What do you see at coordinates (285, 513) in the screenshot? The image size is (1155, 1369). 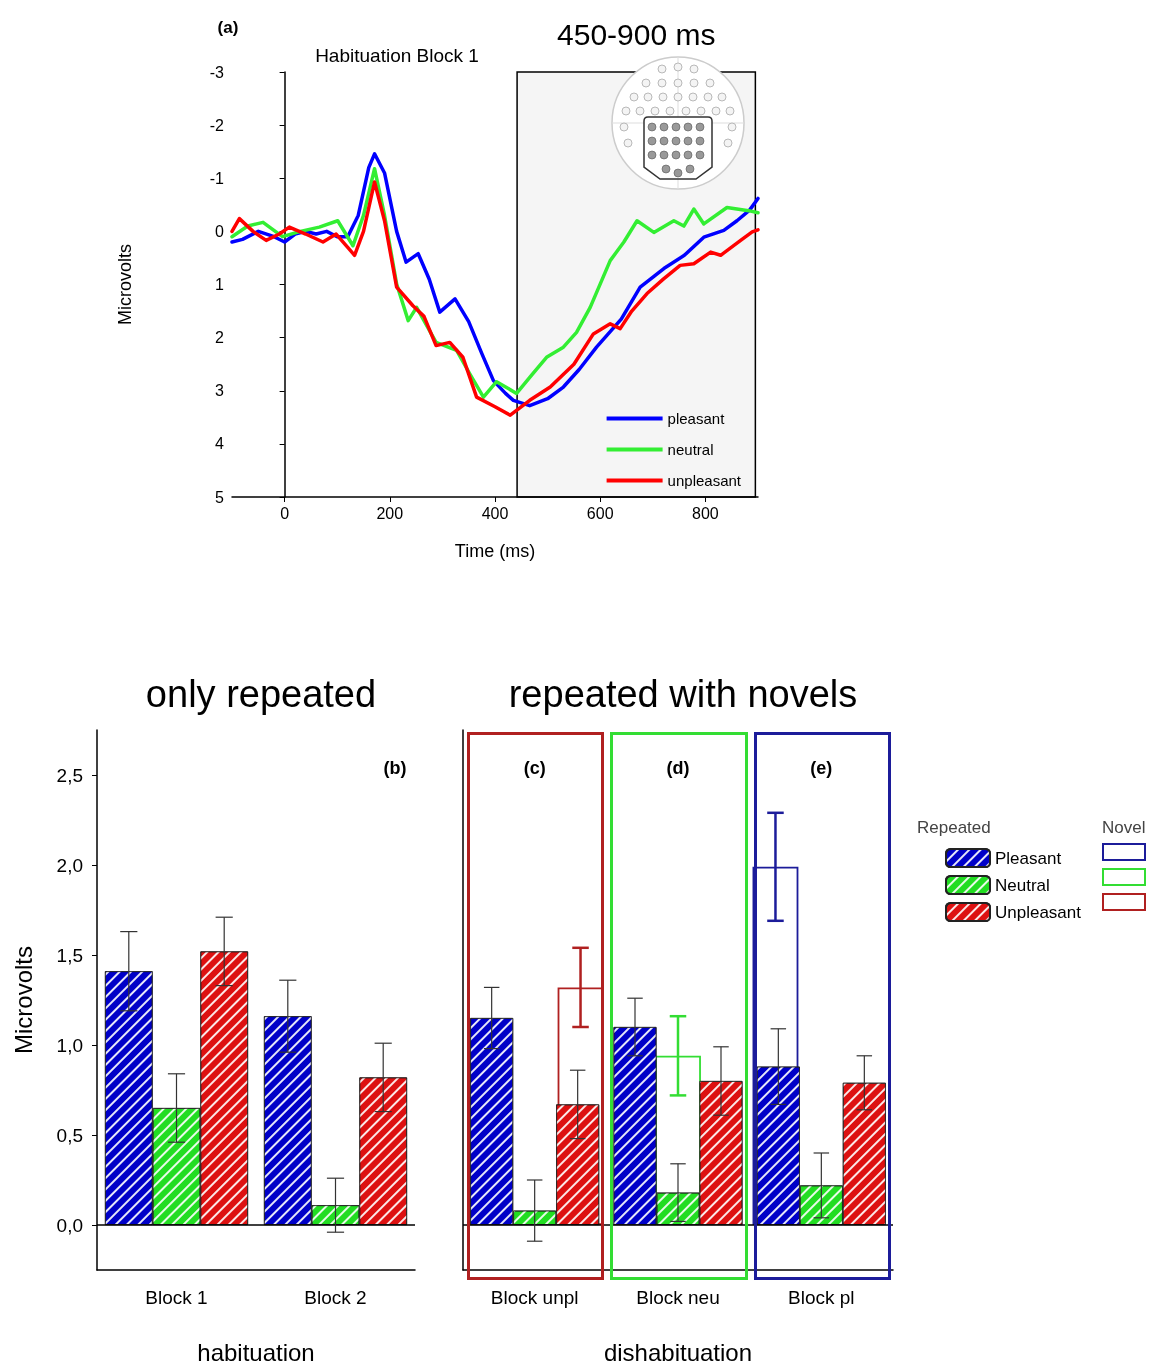 I see `x-tick-label: 0` at bounding box center [285, 513].